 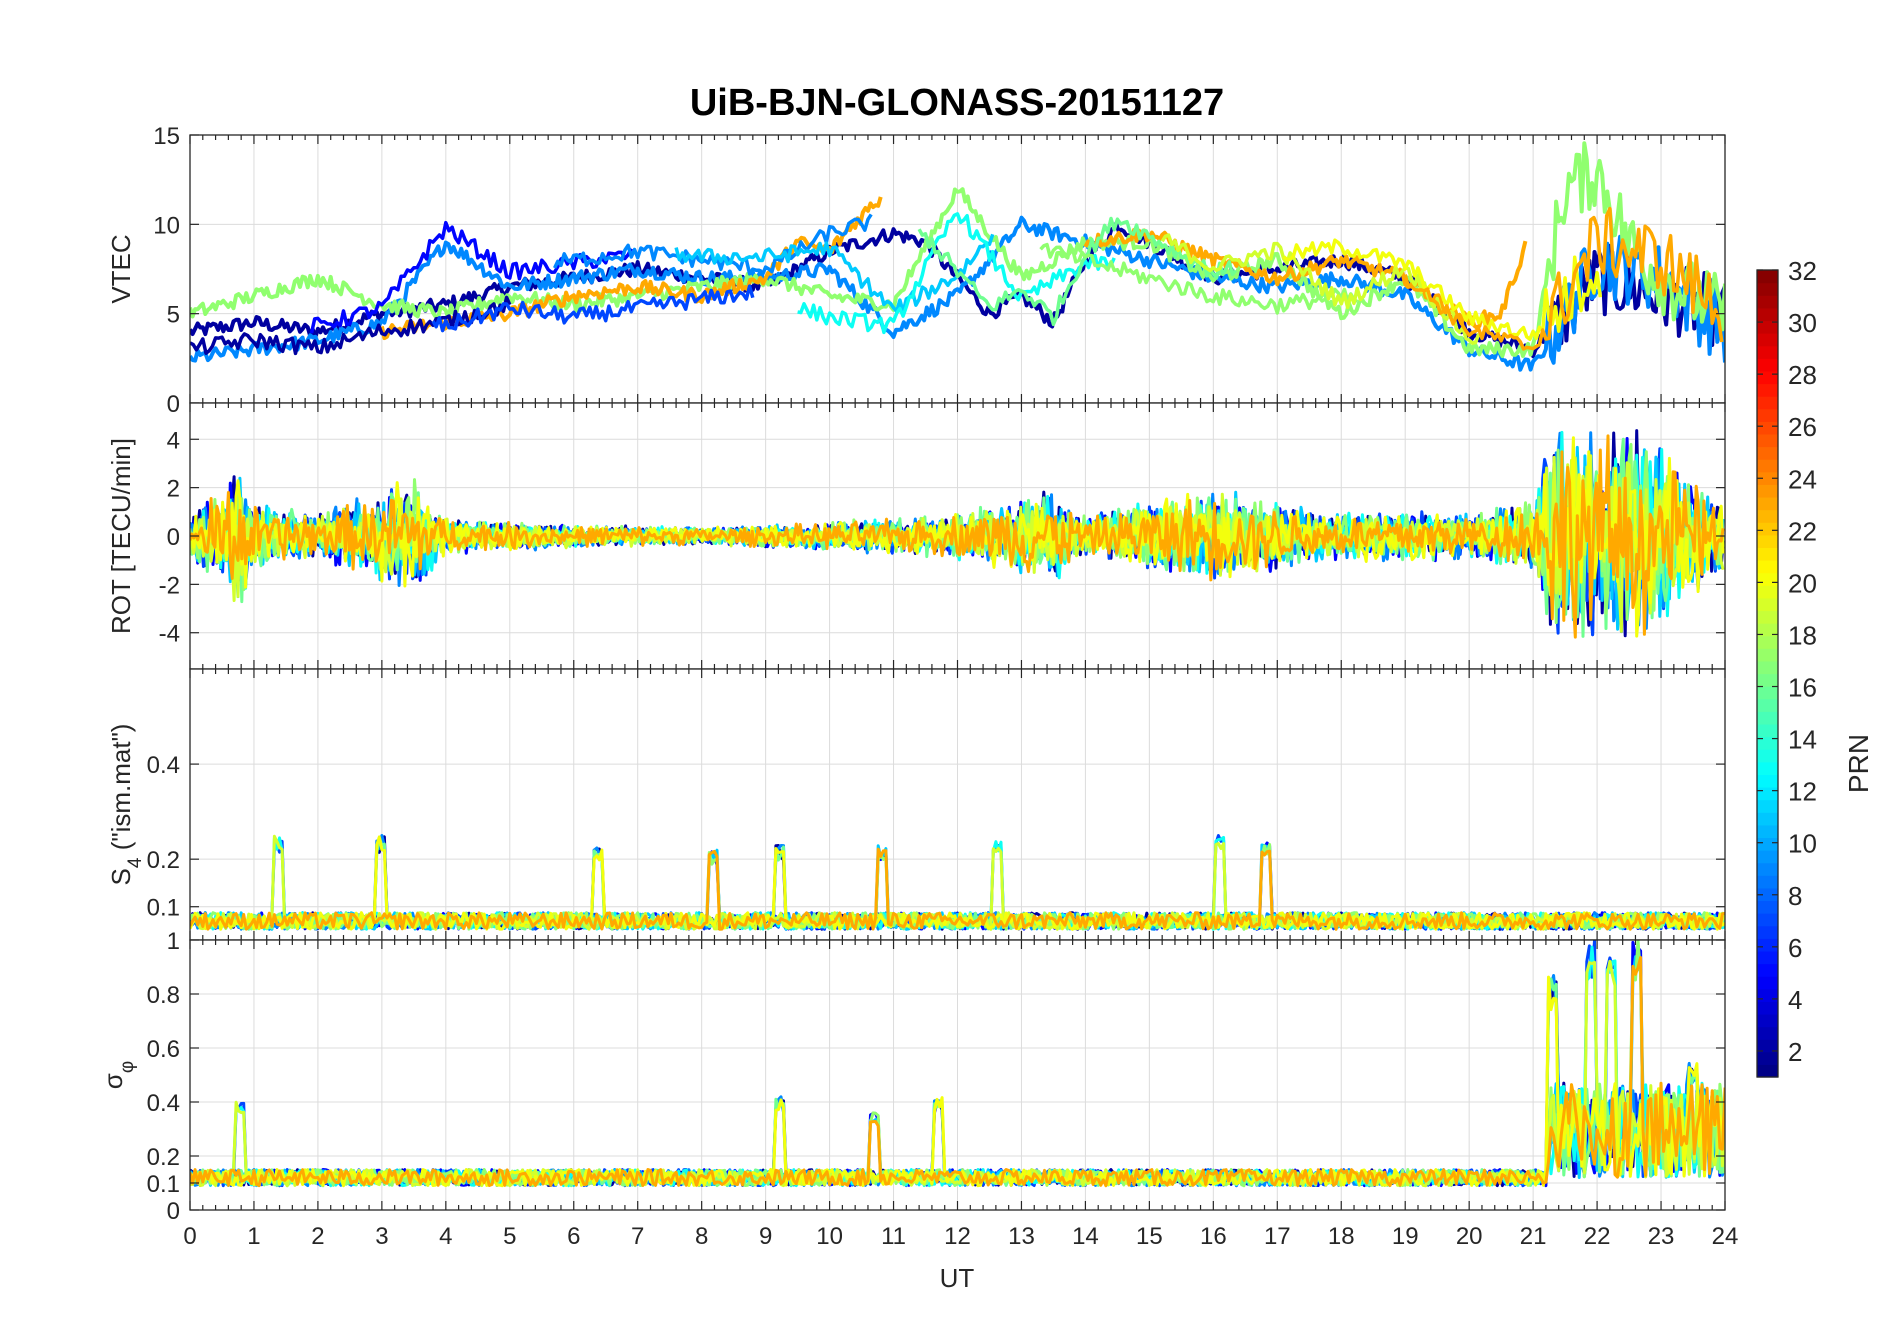 I want to click on x-tick-label: 4, so click(x=445, y=1236).